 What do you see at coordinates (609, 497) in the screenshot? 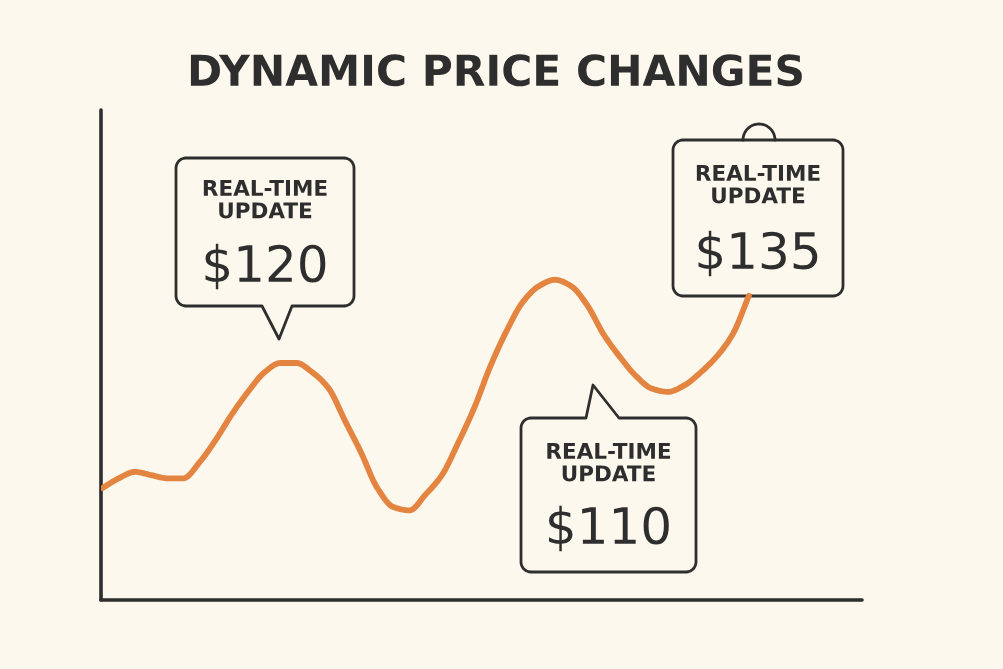
I see `annotation: REAL-TIME UPDATE $110` at bounding box center [609, 497].